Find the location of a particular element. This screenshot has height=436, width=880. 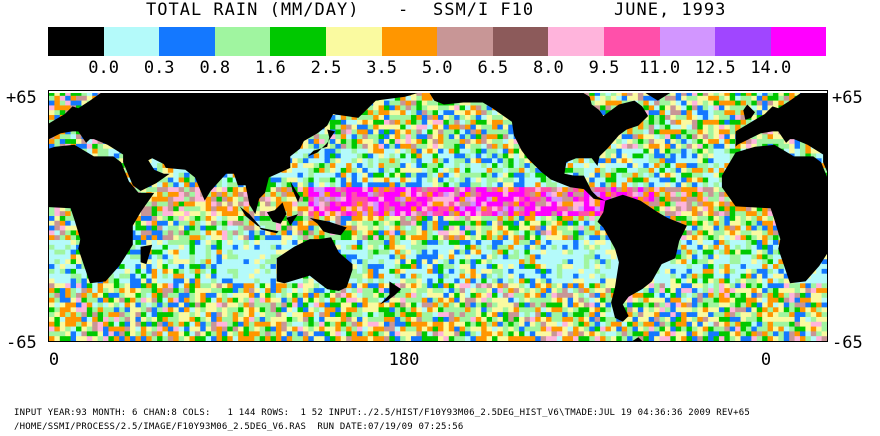

lat-label-bottom-right: -65 is located at coordinates (847, 343).